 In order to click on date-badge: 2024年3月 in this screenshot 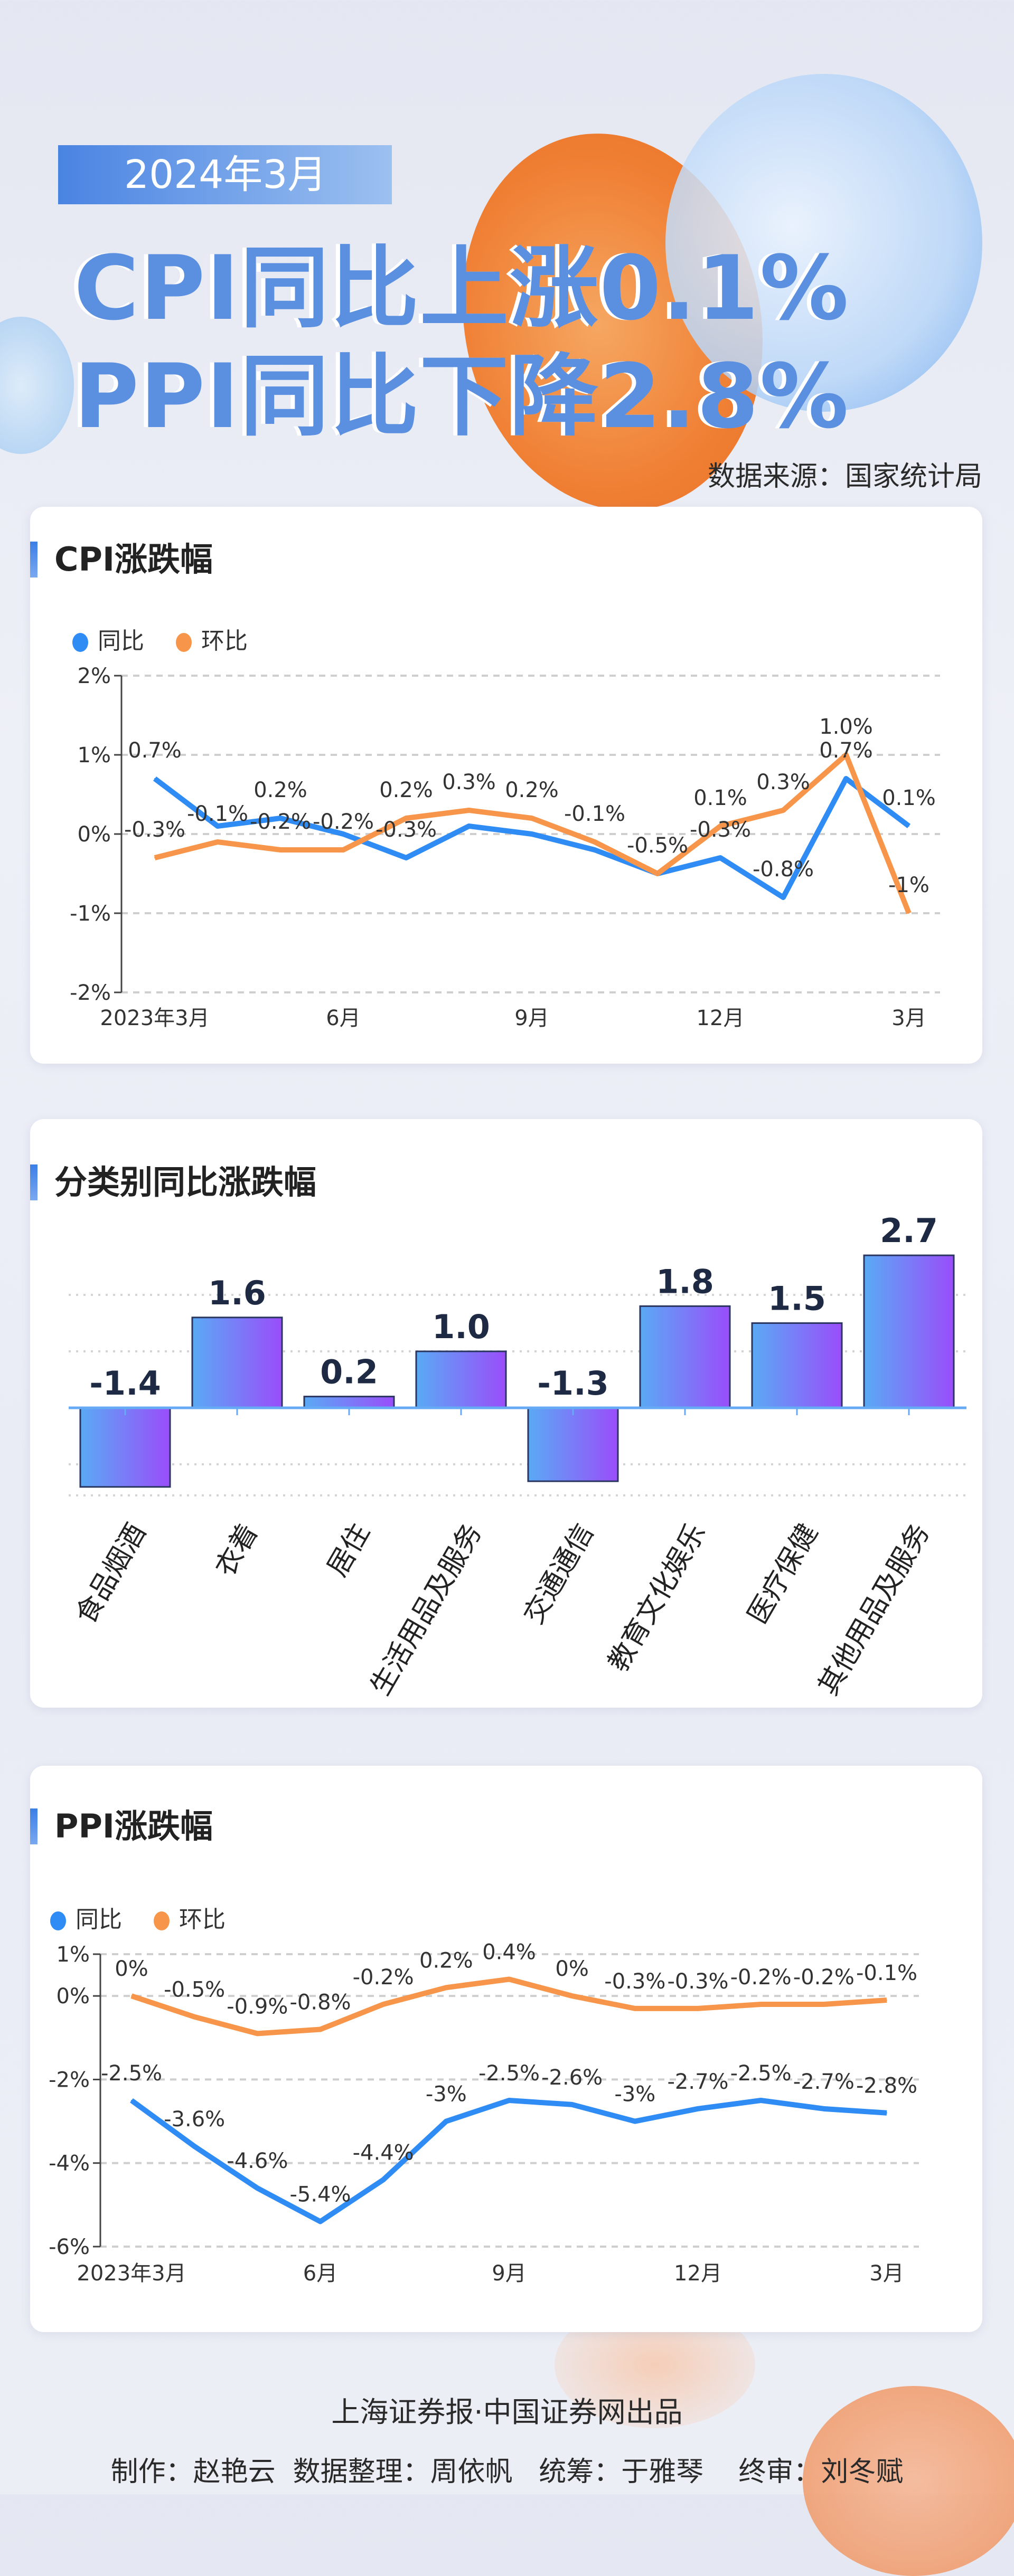, I will do `click(225, 174)`.